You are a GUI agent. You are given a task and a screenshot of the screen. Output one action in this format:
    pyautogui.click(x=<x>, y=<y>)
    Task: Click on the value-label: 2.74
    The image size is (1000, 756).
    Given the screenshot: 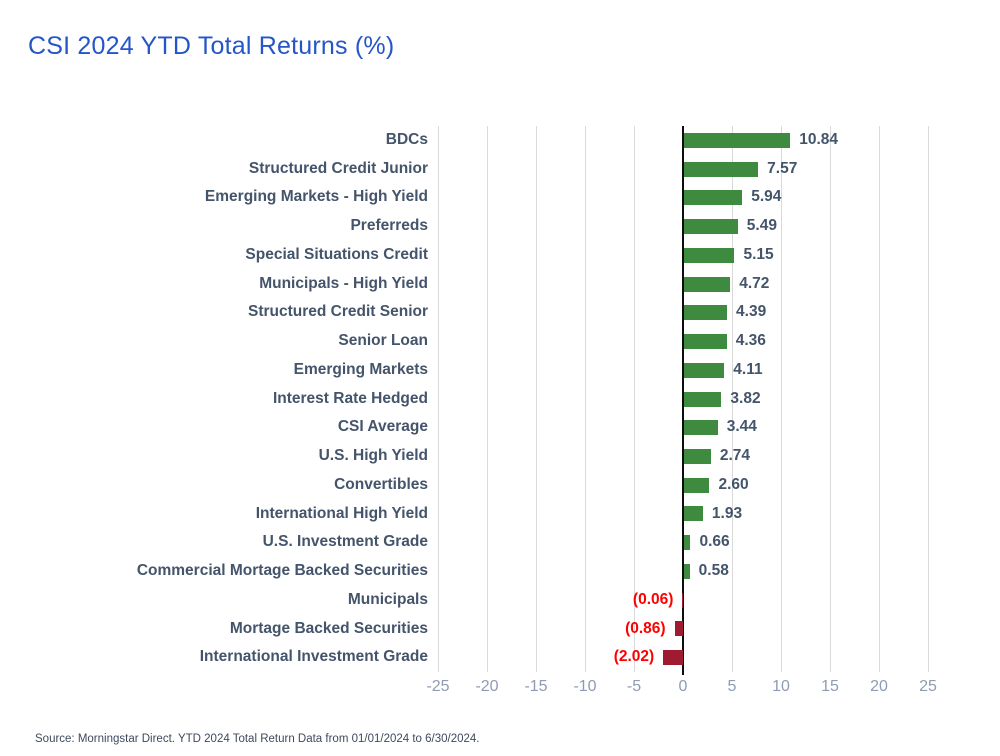 What is the action you would take?
    pyautogui.click(x=735, y=456)
    